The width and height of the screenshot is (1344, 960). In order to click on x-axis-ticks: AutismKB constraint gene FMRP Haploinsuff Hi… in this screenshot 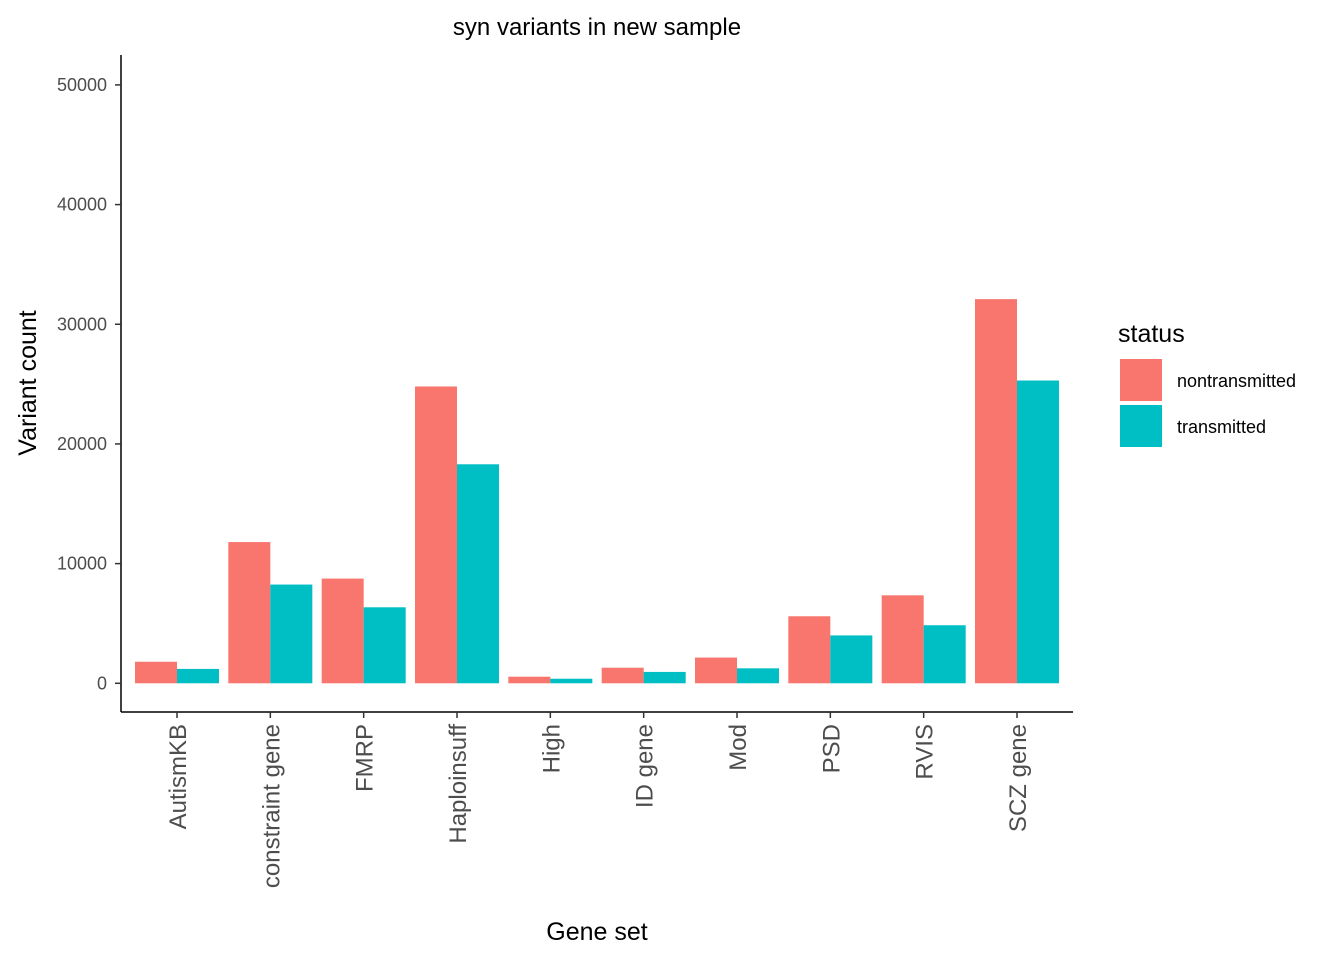, I will do `click(598, 800)`.